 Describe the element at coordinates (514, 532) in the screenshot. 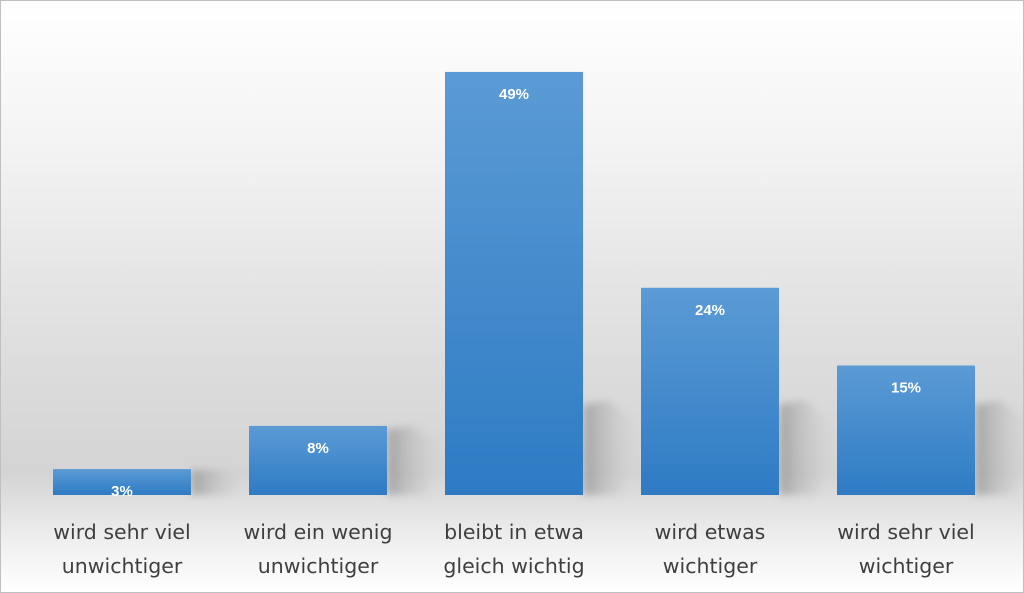

I see `category-label-3-line-1: bleibt in etwa` at that location.